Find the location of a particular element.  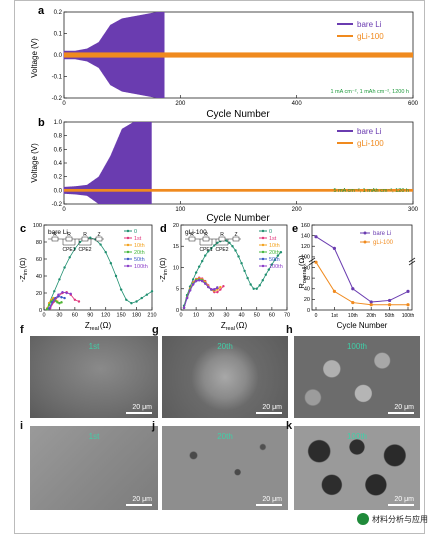

circuit-element-label: R is located at coordinates (192, 235).